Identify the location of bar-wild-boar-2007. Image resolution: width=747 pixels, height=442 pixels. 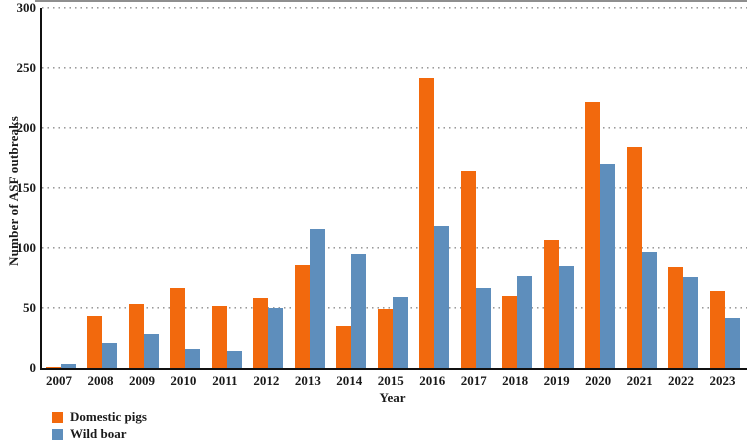
(68, 366).